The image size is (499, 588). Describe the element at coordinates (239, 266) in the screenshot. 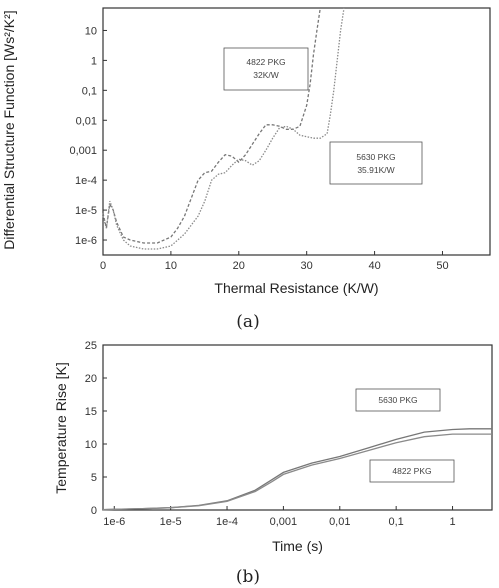

I see `x-tick-label-a: 20` at that location.